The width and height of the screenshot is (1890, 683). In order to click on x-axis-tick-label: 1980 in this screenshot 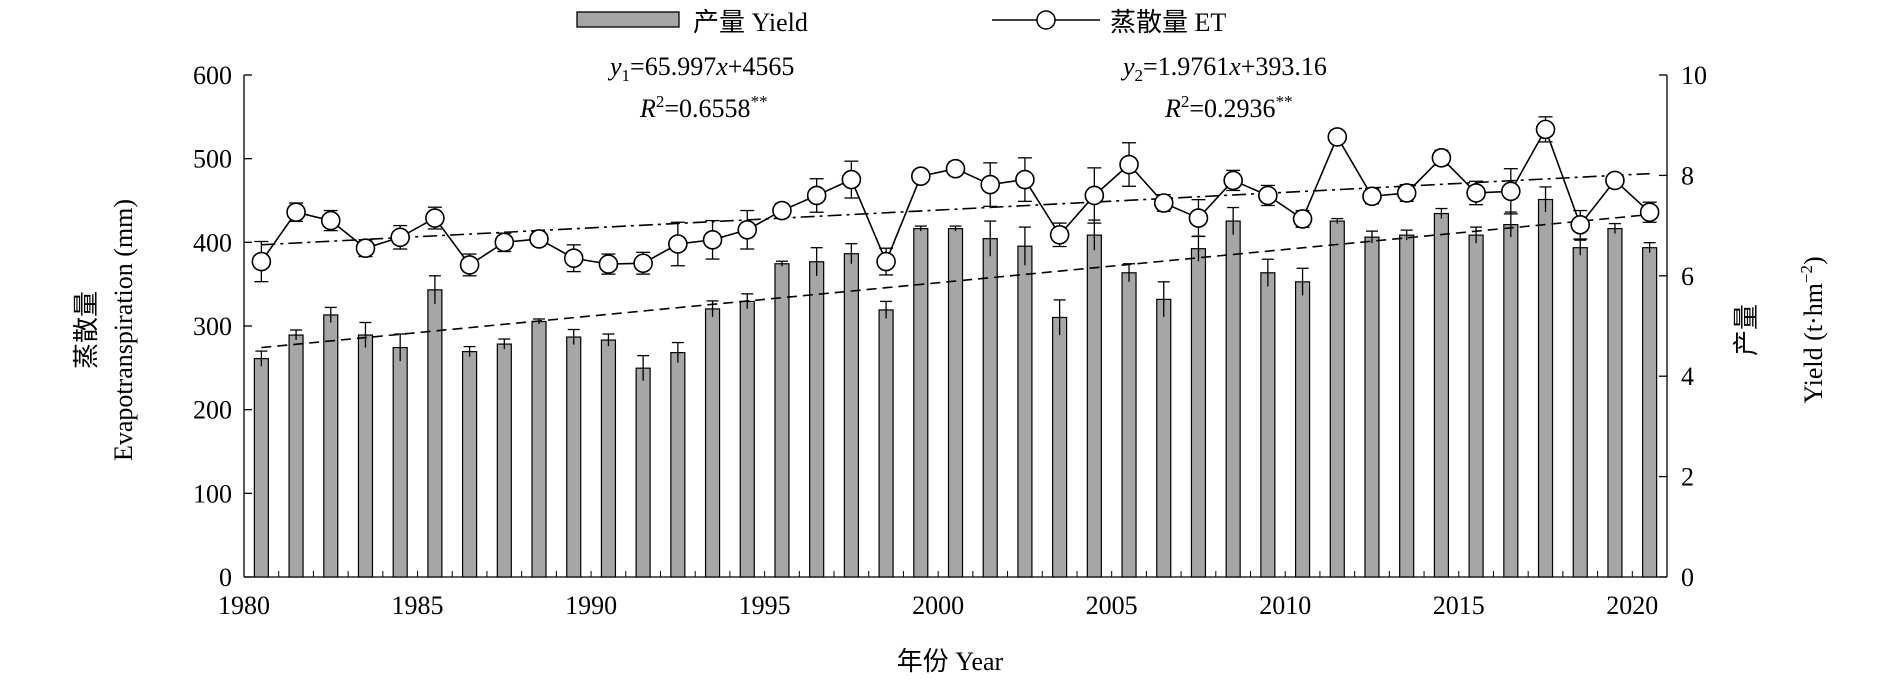, I will do `click(244, 605)`.